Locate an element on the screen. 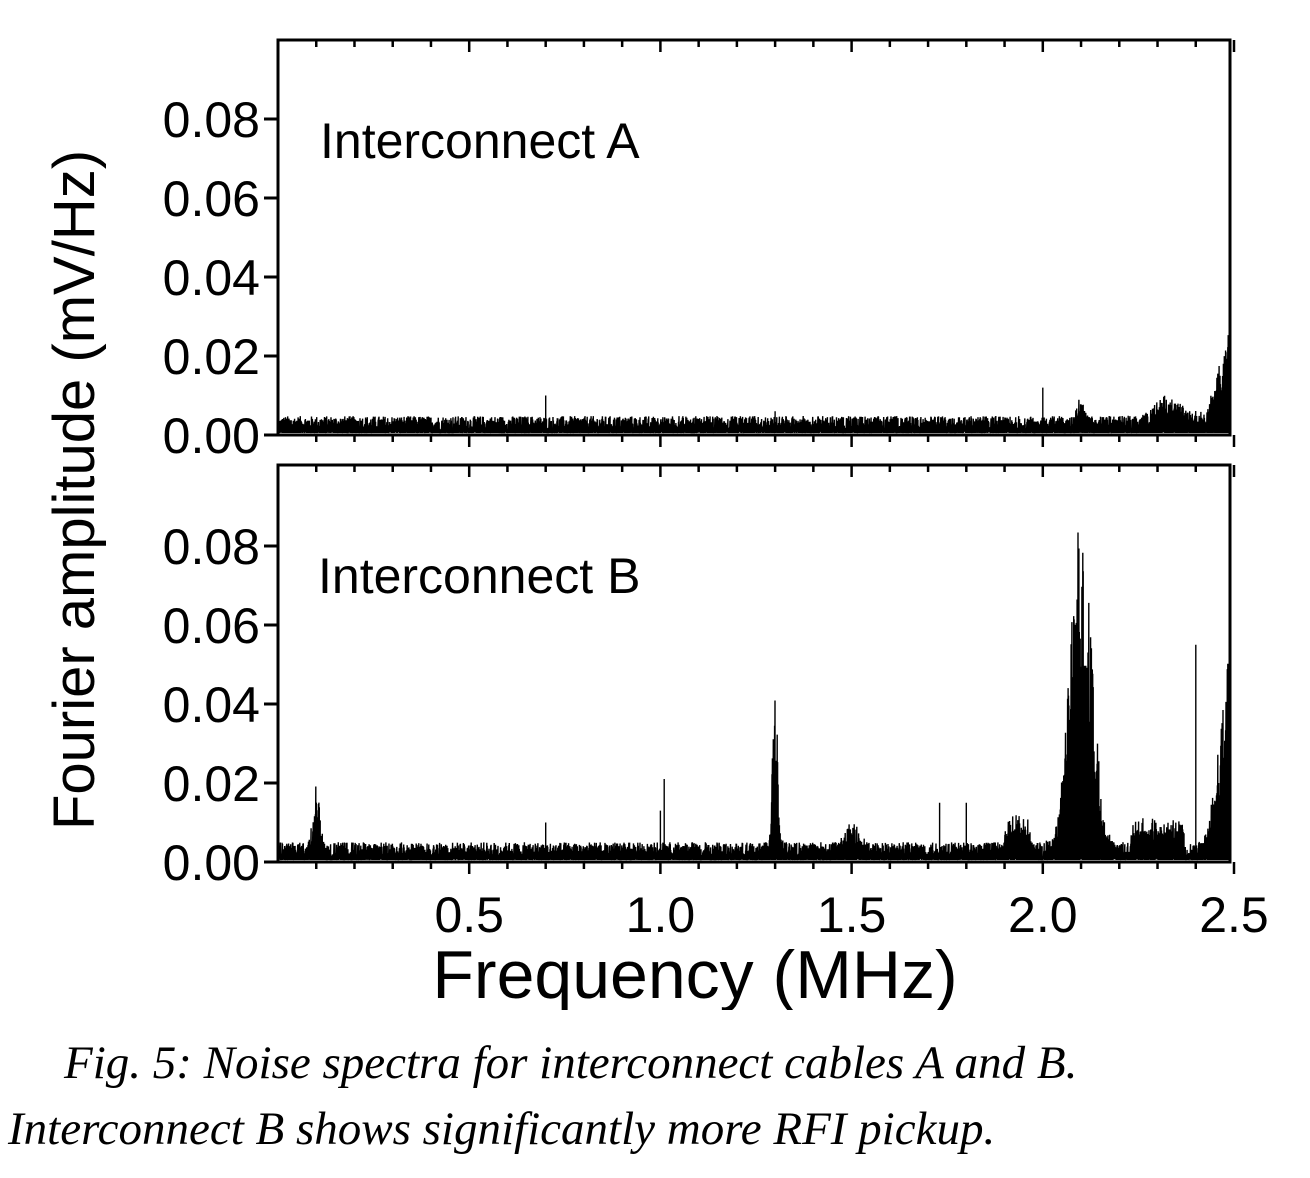 This screenshot has height=1178, width=1310. panel-label: Interconnect A is located at coordinates (480, 141).